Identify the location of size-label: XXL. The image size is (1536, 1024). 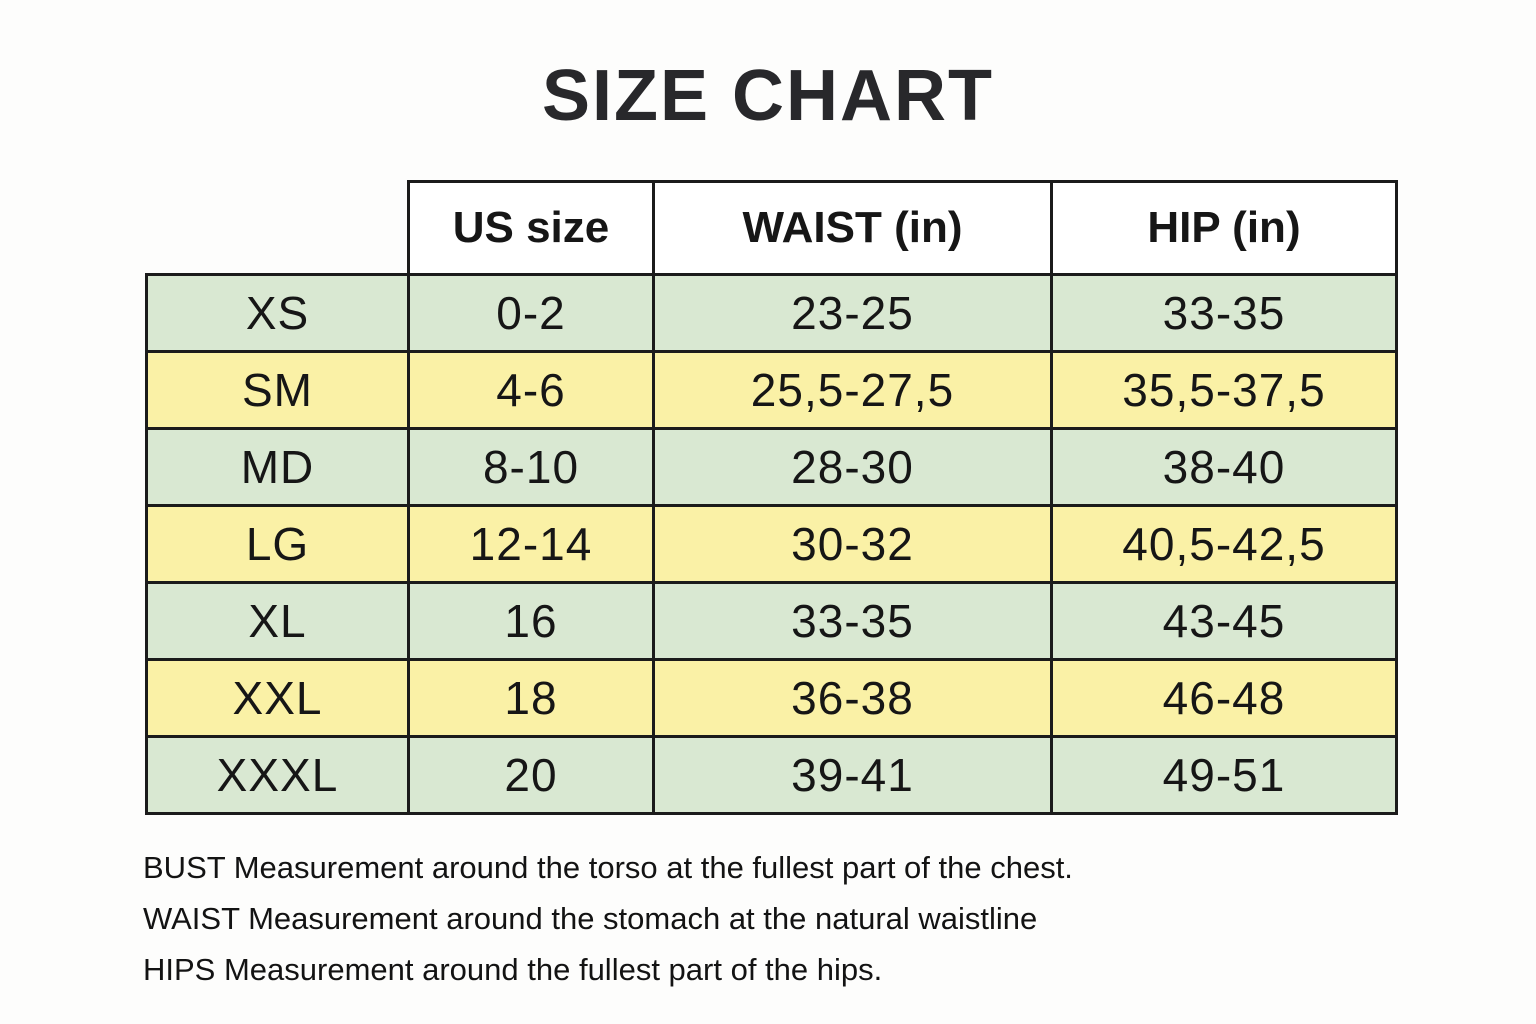
(277, 698).